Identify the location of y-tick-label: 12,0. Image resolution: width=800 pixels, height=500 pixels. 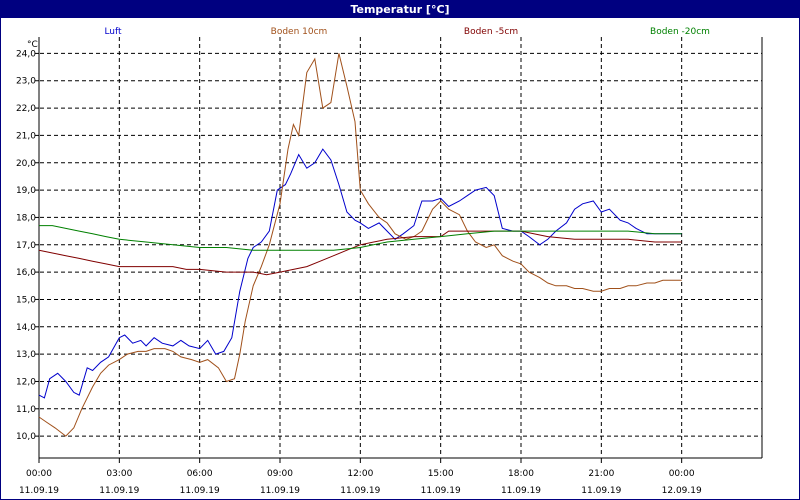
(26, 382).